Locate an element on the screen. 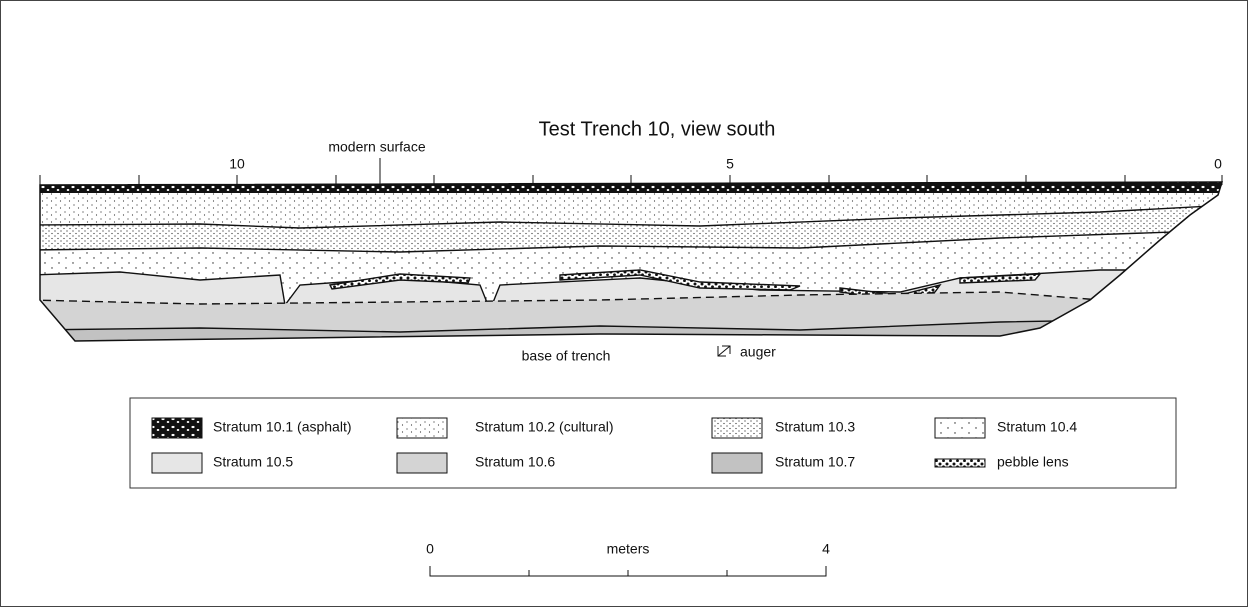  legend-label: pebble lens is located at coordinates (1033, 462).